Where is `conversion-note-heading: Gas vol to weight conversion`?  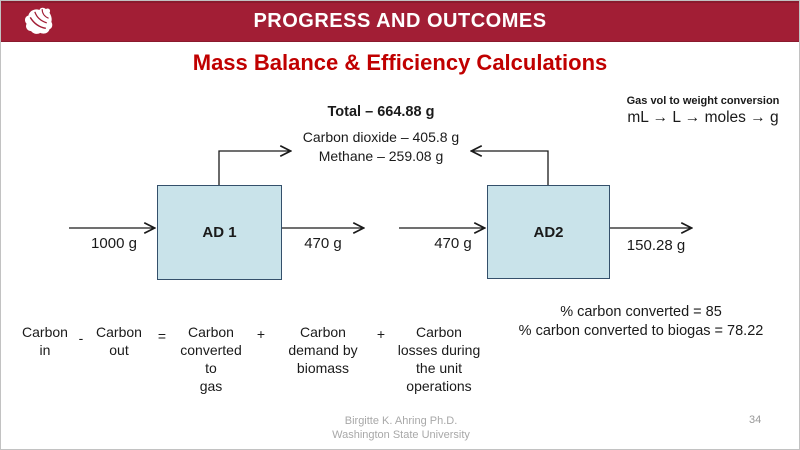 conversion-note-heading: Gas vol to weight conversion is located at coordinates (703, 101).